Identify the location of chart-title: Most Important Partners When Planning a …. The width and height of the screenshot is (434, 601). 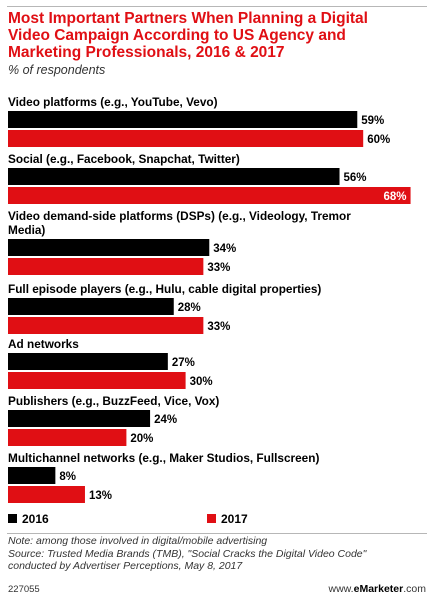
(188, 35).